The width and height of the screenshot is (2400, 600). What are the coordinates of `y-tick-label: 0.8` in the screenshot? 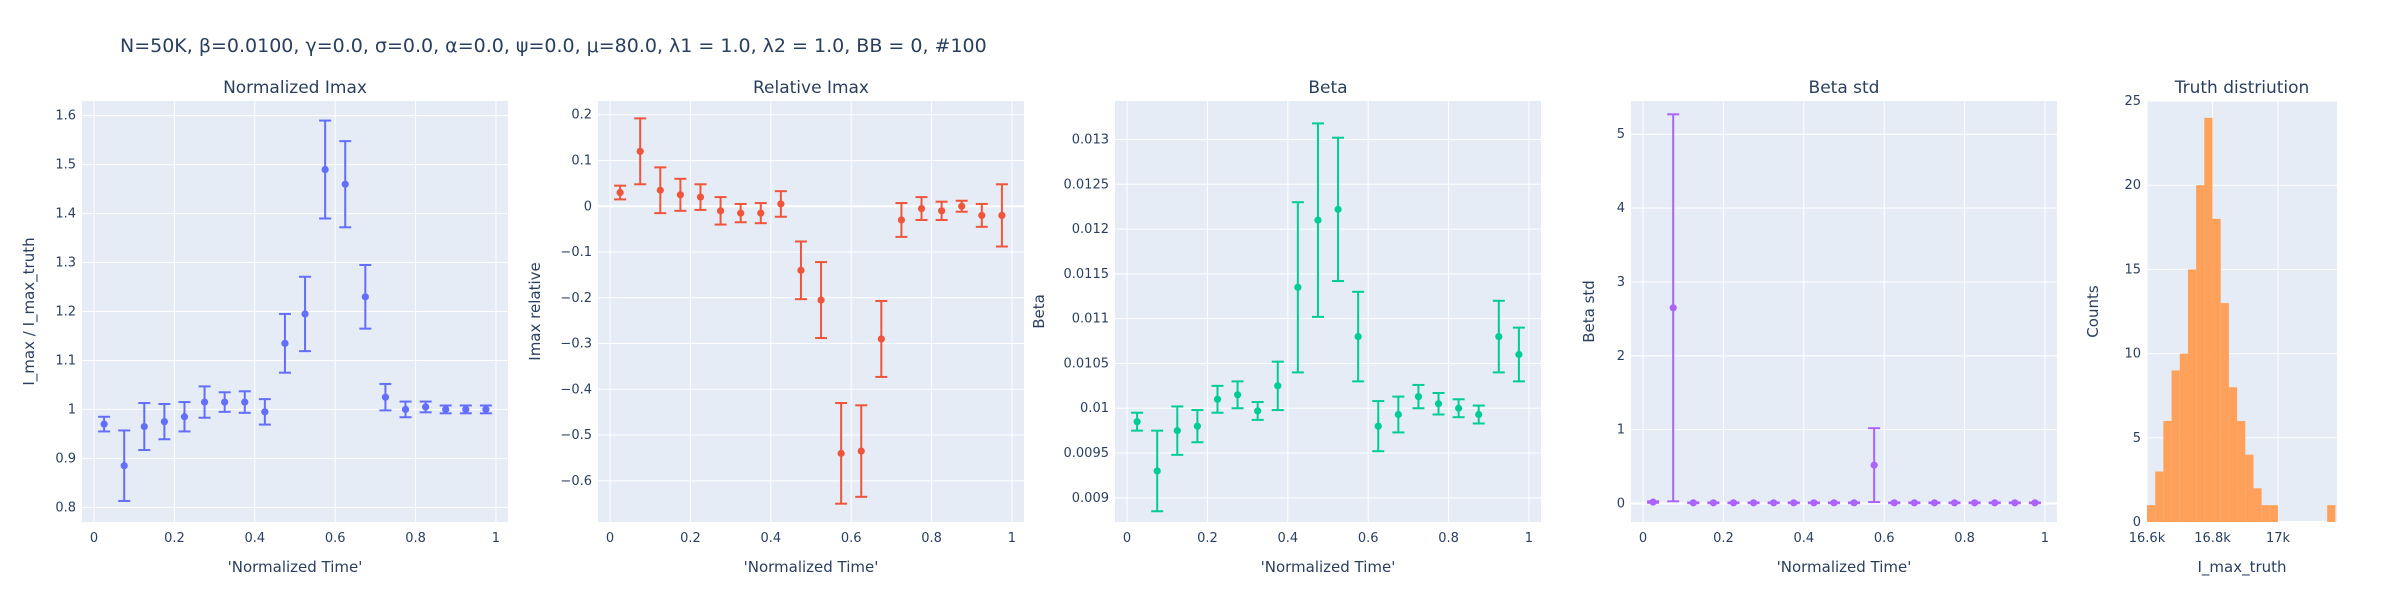 It's located at (65, 507).